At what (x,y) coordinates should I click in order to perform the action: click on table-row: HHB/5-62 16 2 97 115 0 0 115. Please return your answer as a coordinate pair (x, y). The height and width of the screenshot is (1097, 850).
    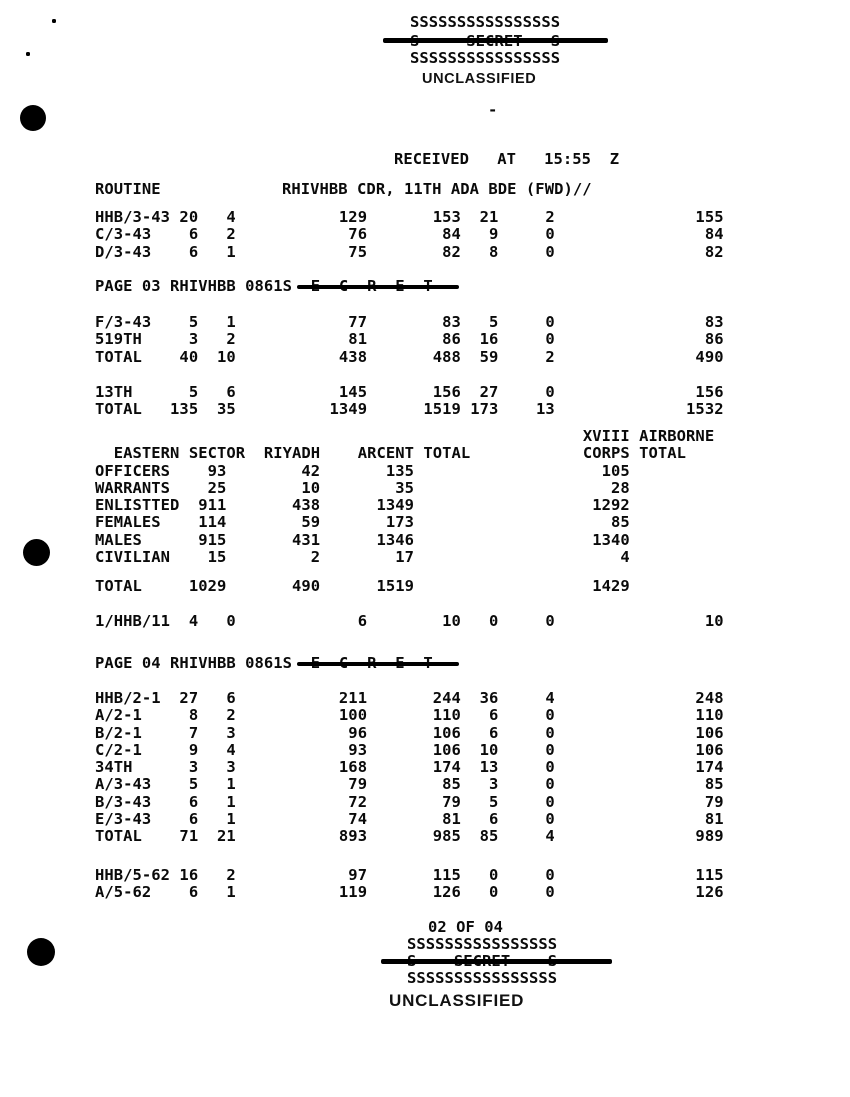
    Looking at the image, I should click on (409, 875).